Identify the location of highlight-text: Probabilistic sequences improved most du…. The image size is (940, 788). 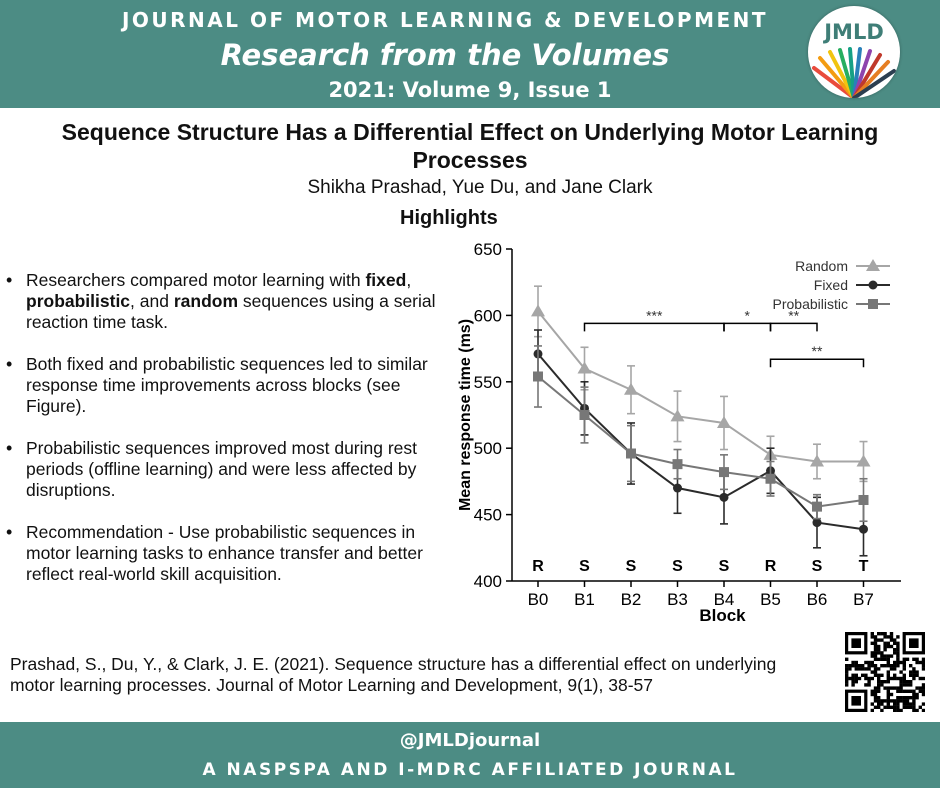
(222, 469).